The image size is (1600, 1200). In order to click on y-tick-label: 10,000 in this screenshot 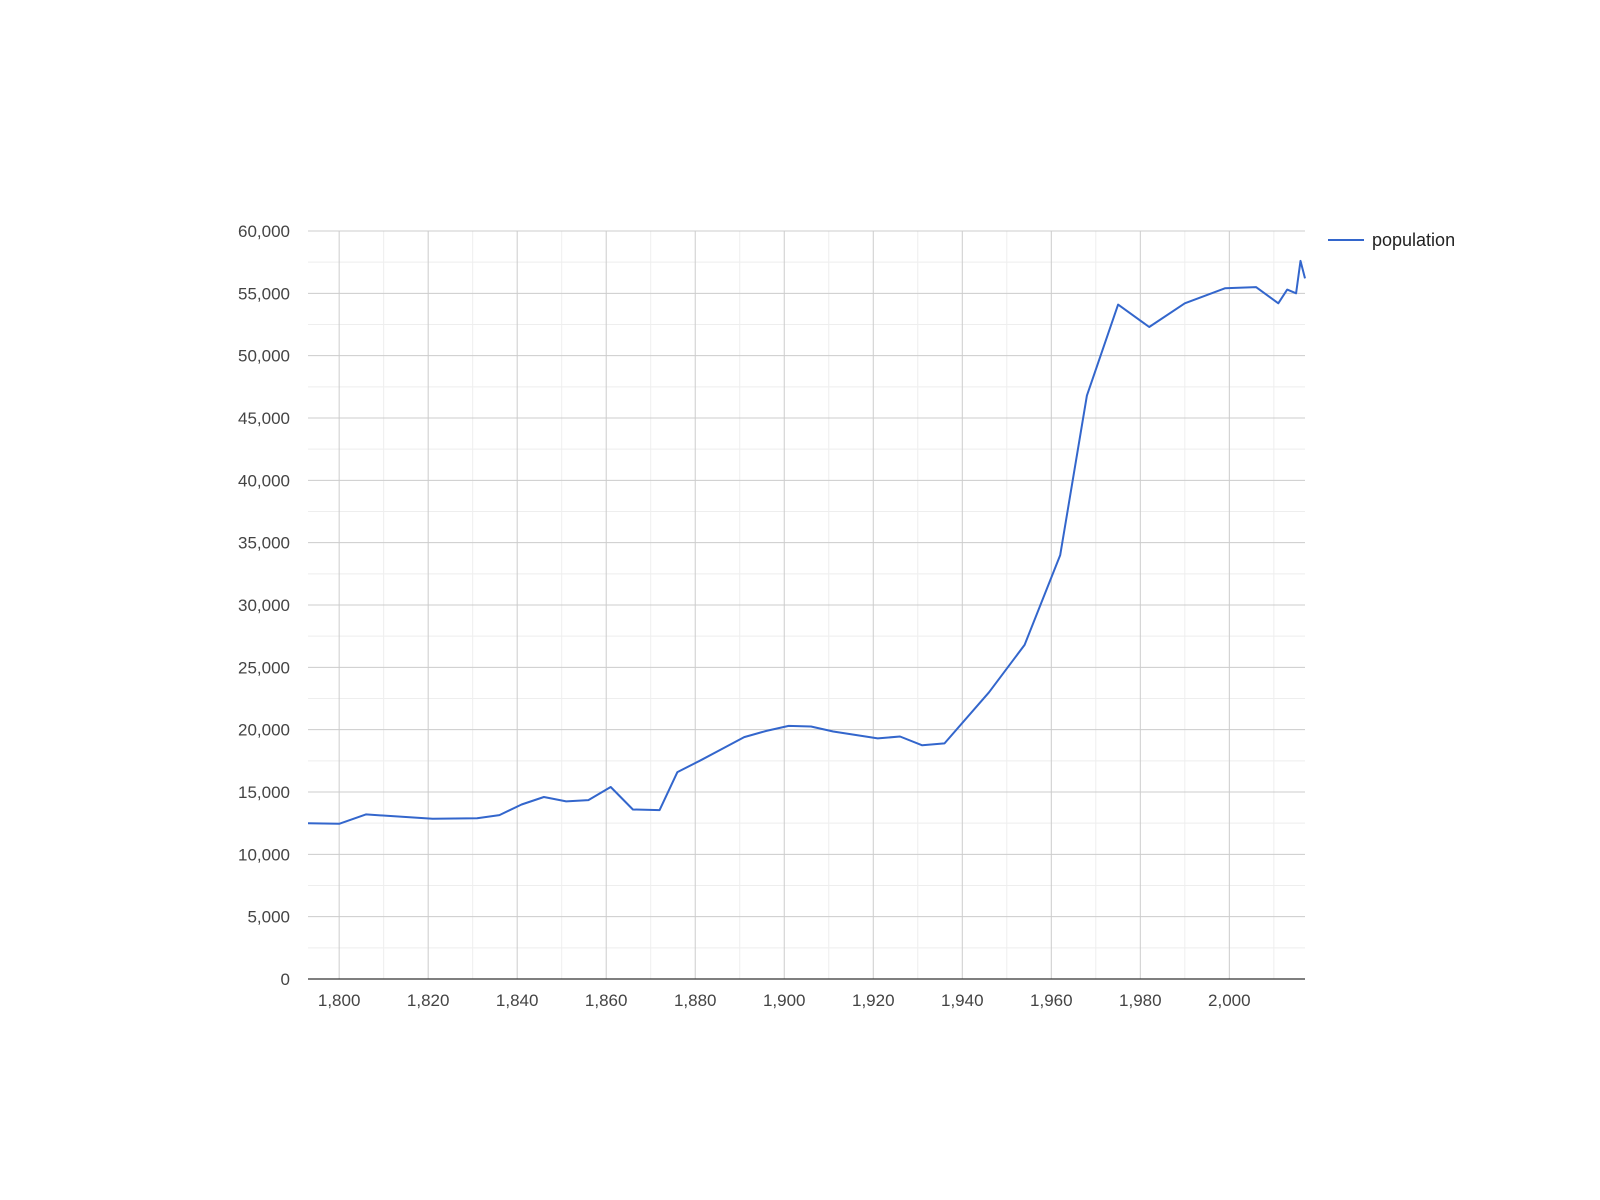, I will do `click(264, 854)`.